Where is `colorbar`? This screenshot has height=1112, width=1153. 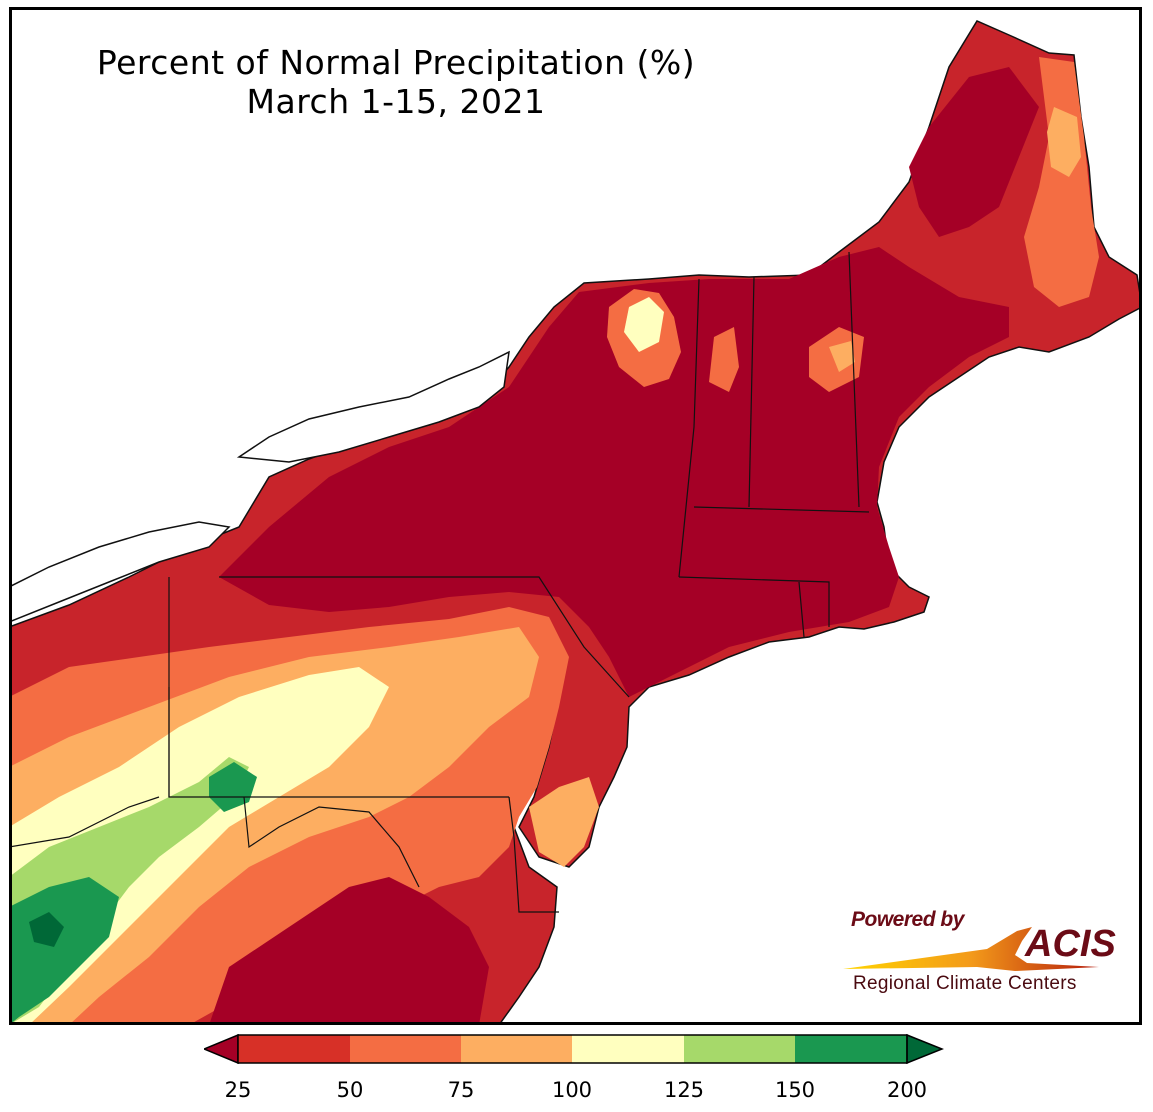
colorbar is located at coordinates (574, 1049).